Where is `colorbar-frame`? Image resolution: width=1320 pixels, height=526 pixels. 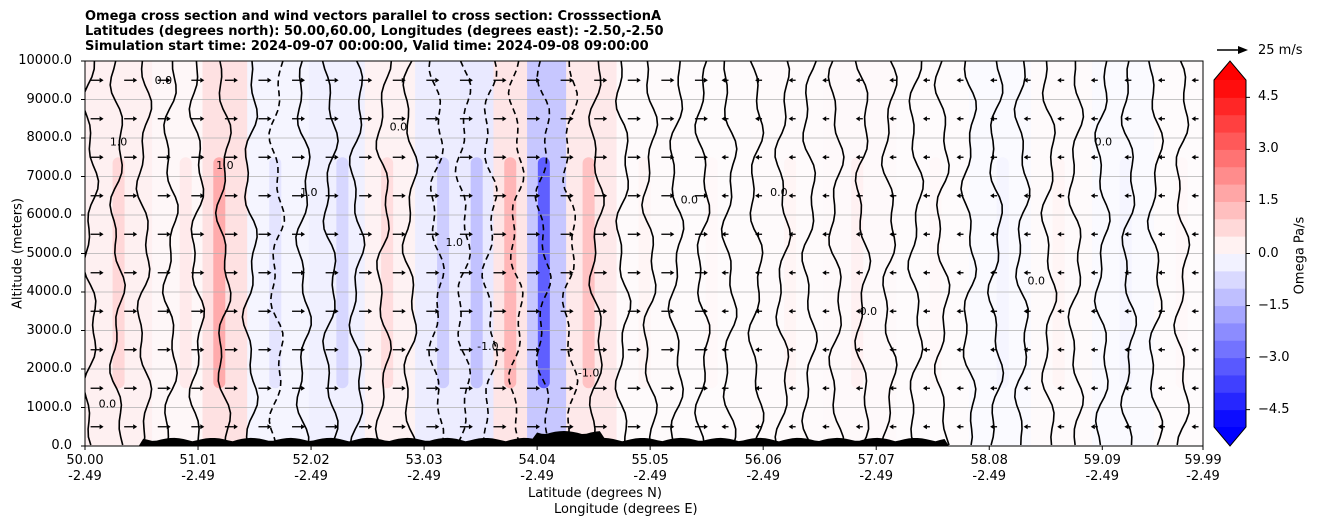 colorbar-frame is located at coordinates (1230, 253).